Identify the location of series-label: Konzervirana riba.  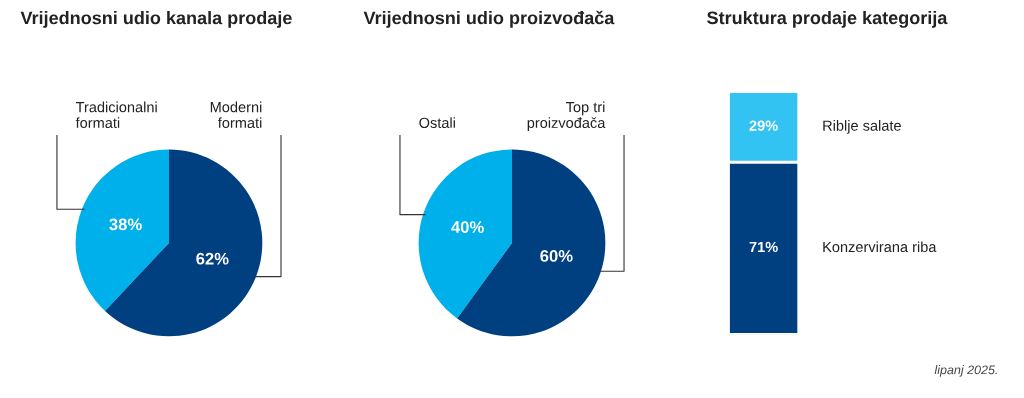
(880, 247).